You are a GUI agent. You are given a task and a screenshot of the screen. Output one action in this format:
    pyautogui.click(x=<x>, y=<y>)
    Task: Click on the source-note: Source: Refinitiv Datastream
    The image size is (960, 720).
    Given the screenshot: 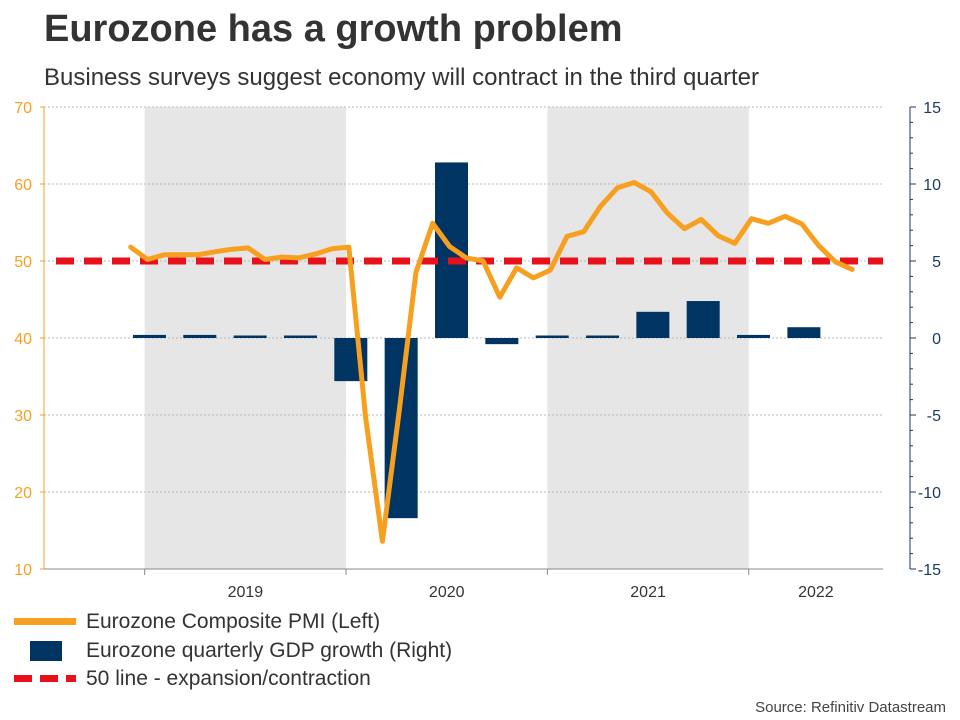 What is the action you would take?
    pyautogui.click(x=850, y=707)
    